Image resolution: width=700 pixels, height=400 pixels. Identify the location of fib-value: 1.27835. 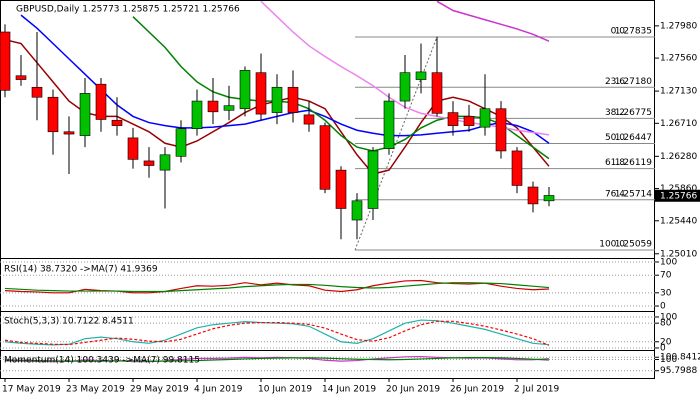
(633, 31).